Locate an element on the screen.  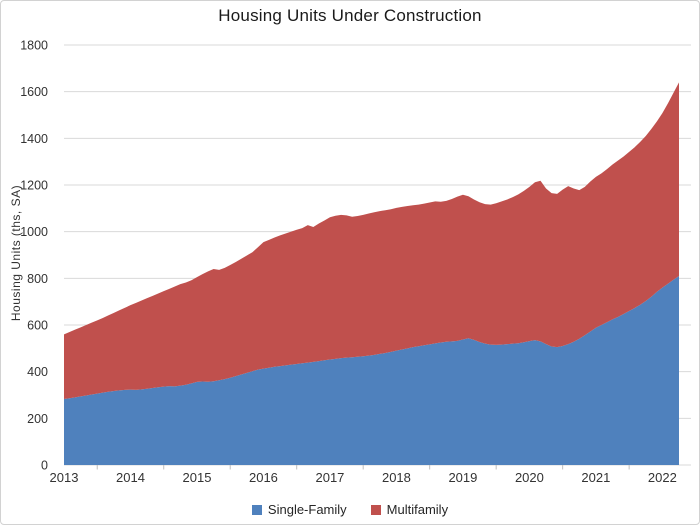
y-tick-label: 400 is located at coordinates (37, 372).